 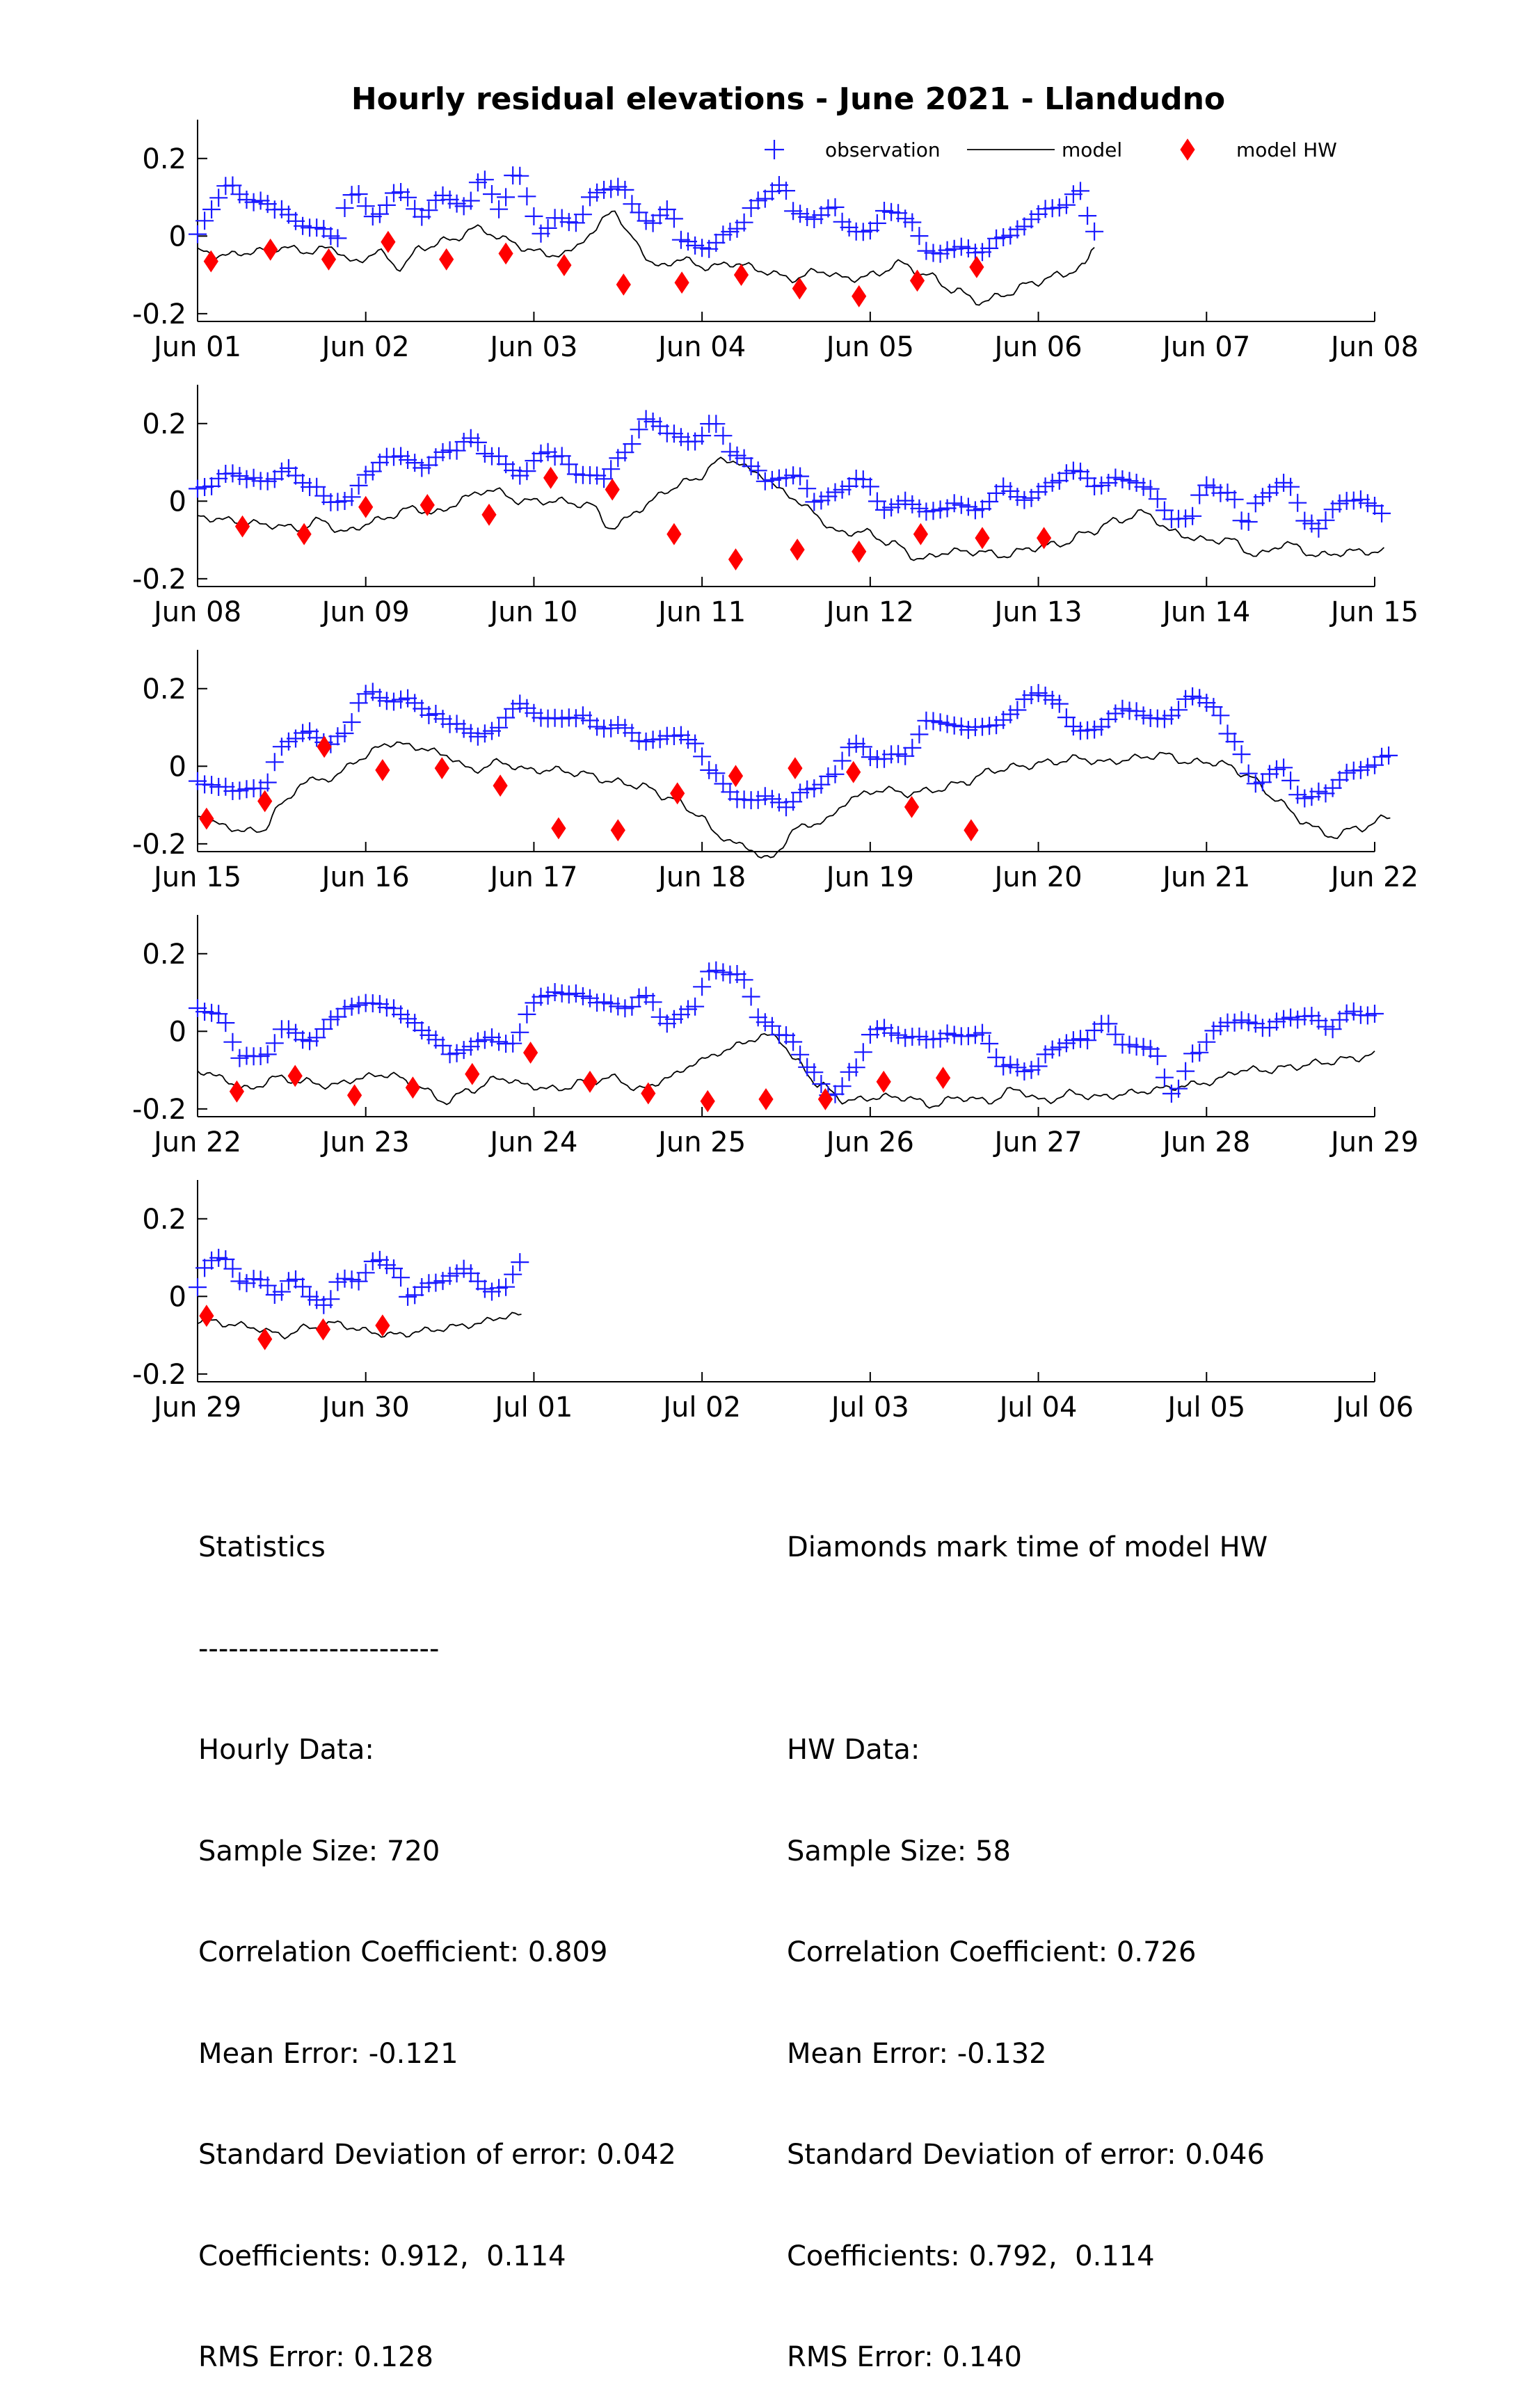 I want to click on x-tick-label: Jun 22, so click(x=196, y=1142).